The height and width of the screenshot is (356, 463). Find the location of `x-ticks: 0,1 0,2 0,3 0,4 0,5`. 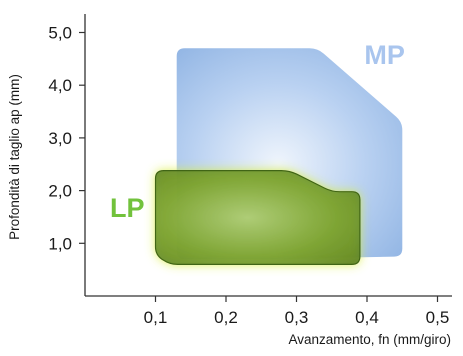

x-ticks: 0,1 0,2 0,3 0,4 0,5 is located at coordinates (297, 311).